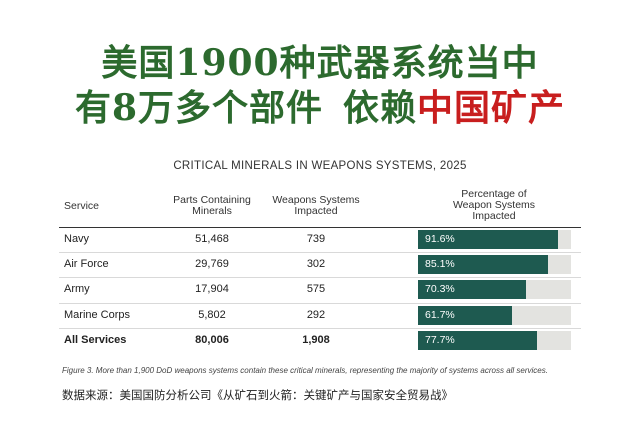 The image size is (640, 439). I want to click on service-cell: Navy, so click(77, 239).